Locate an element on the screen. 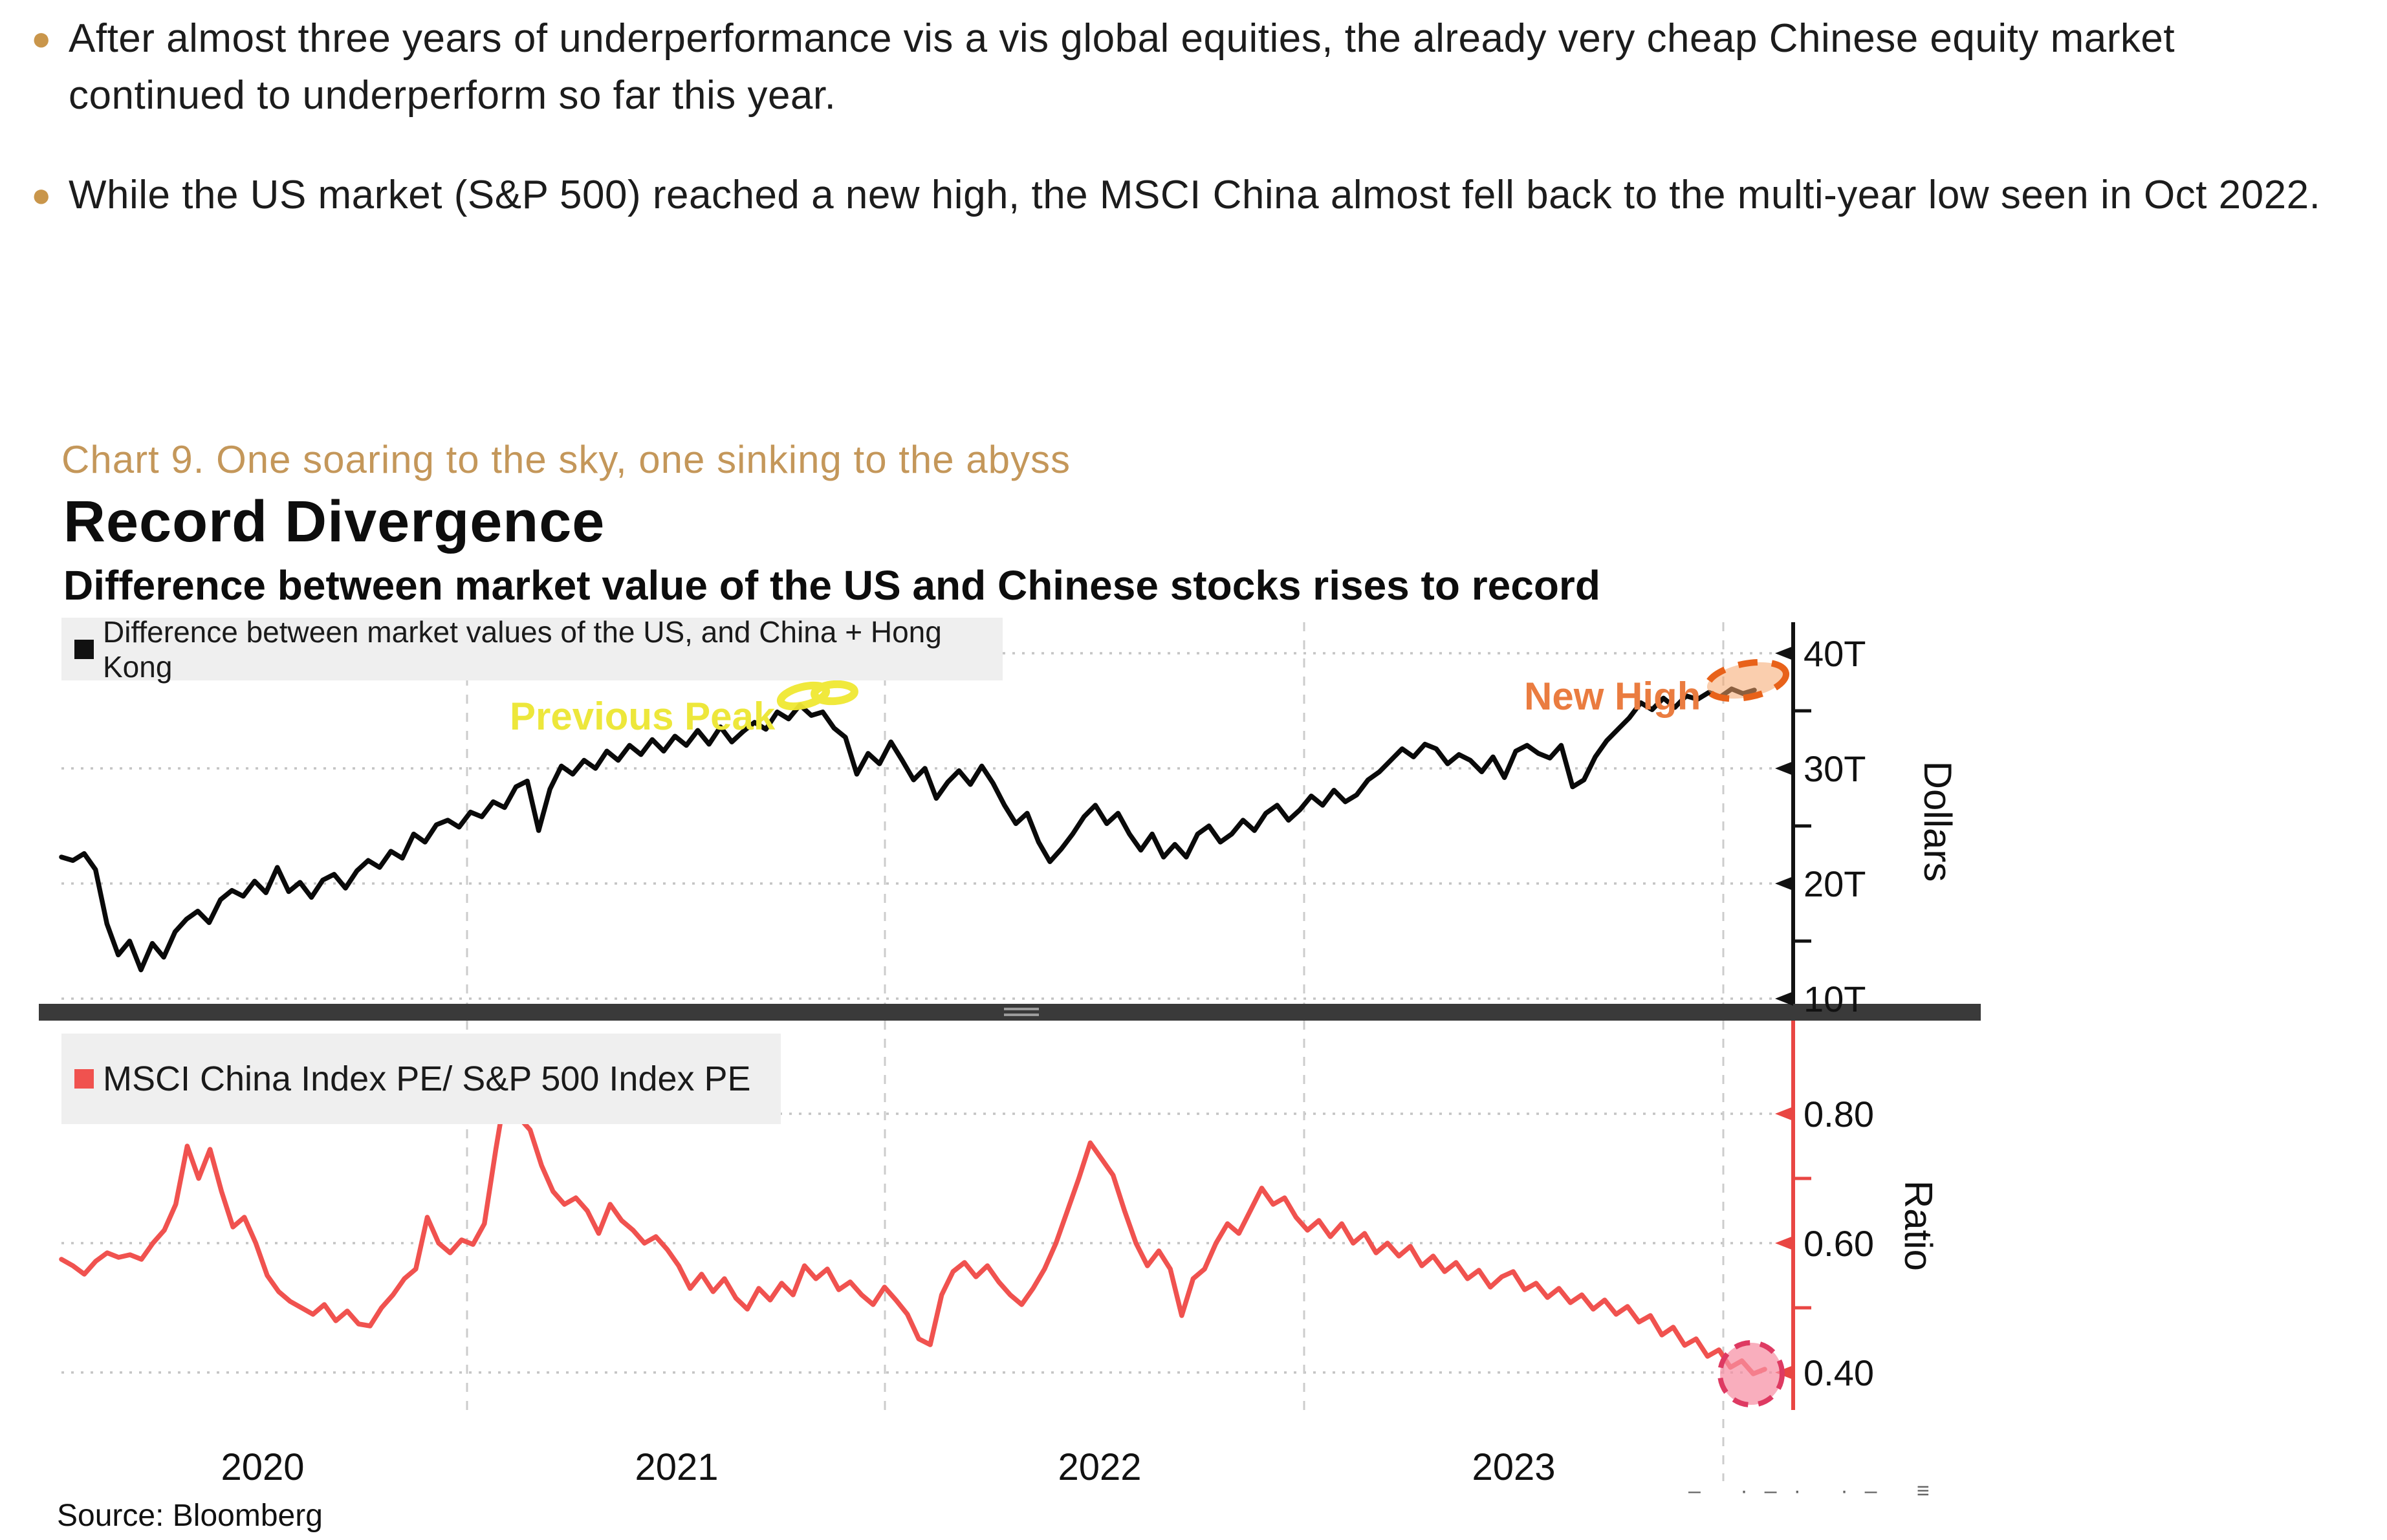  clipped-watermark: – ·–· ·– ≡ is located at coordinates (1817, 1491).